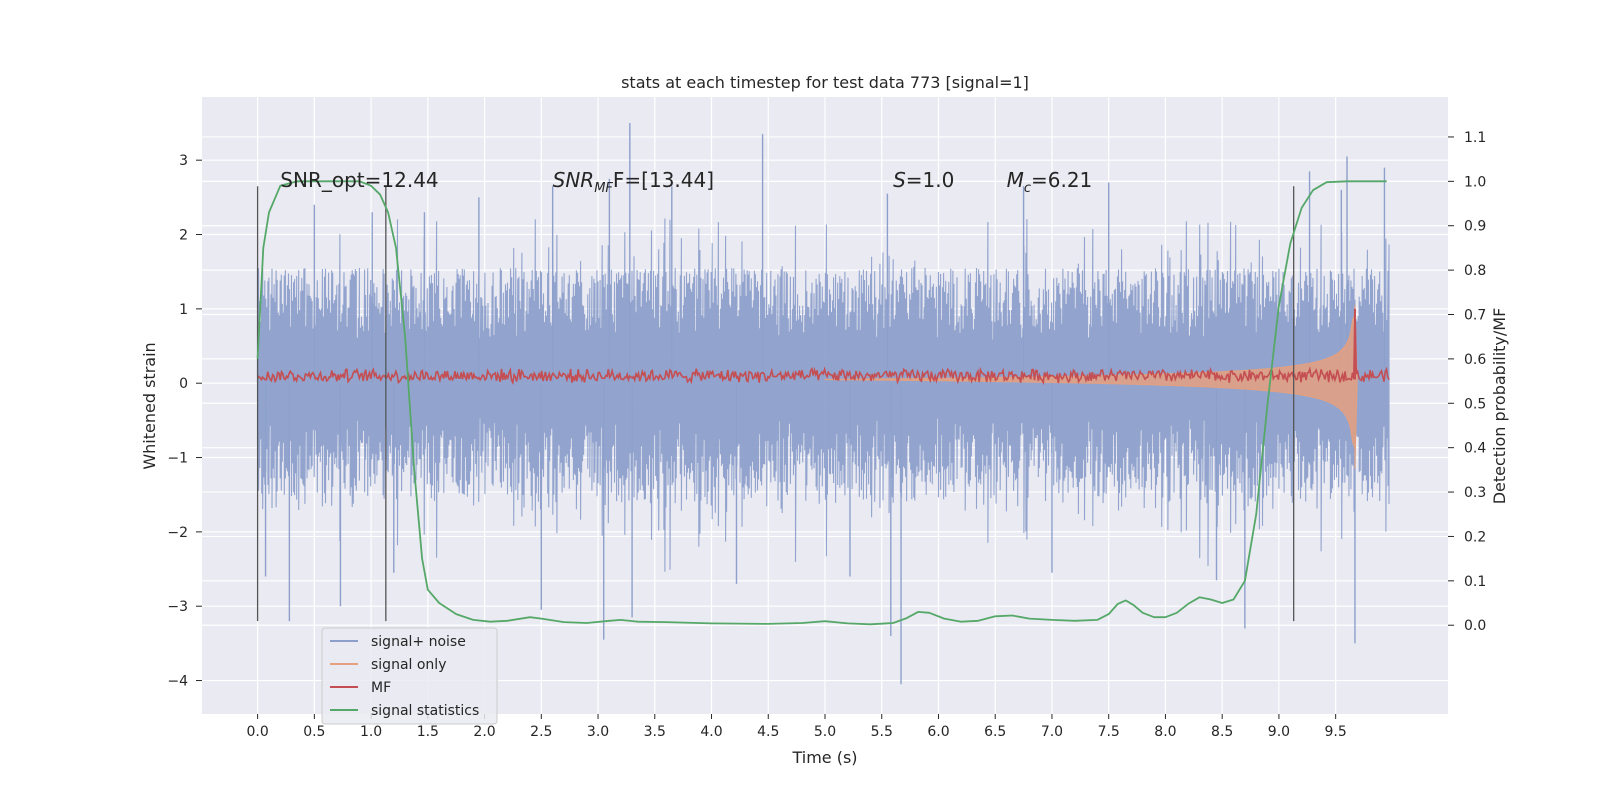 This screenshot has height=800, width=1600. I want to click on annotations: SNR_opt=12.44 SNRMFF=[13.44] S=1.0 Mc=6.21, so click(686, 182).